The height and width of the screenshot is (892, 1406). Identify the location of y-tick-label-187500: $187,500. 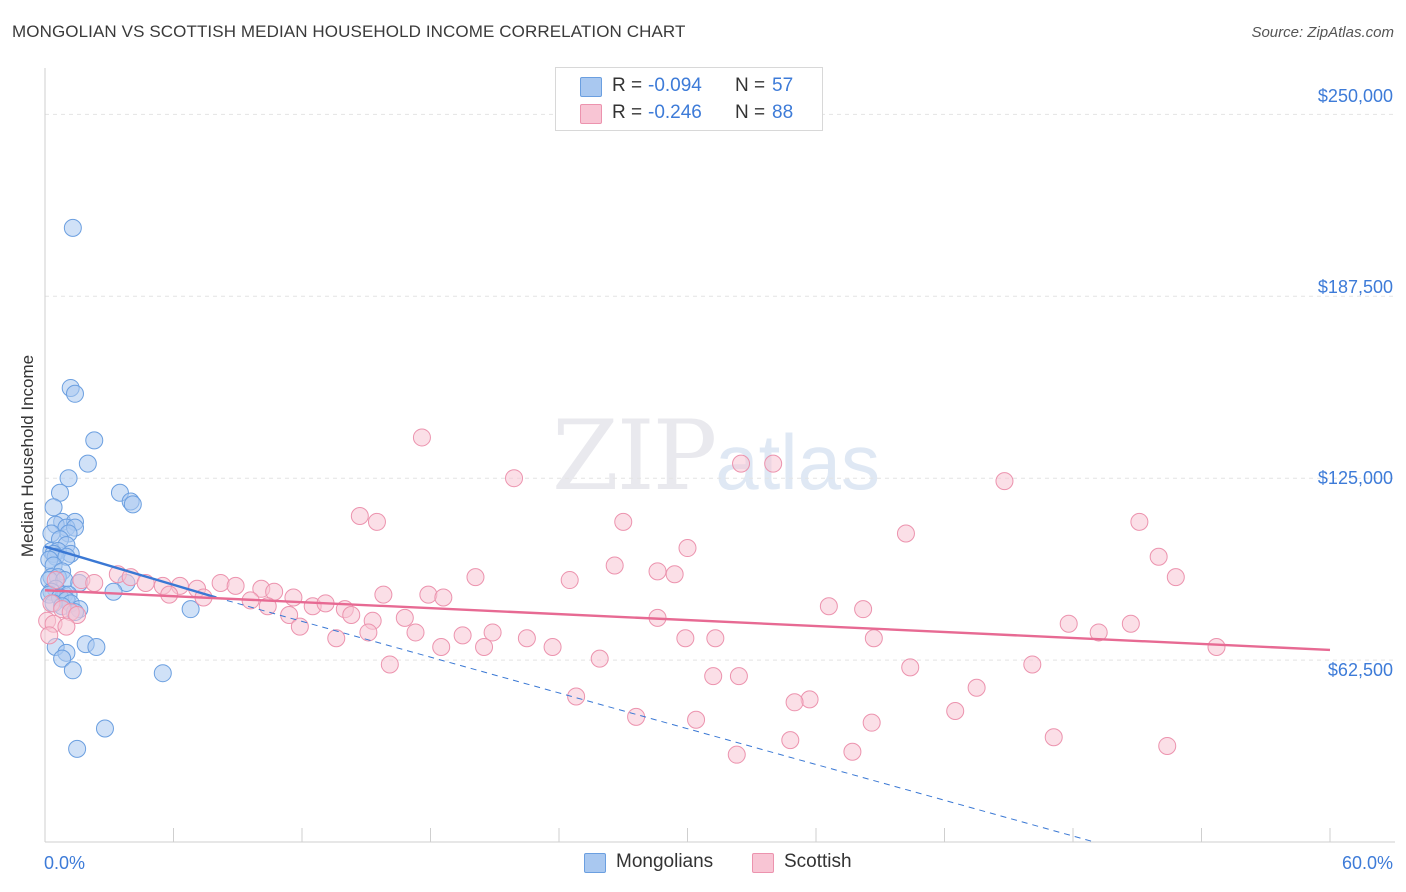
(1355, 287).